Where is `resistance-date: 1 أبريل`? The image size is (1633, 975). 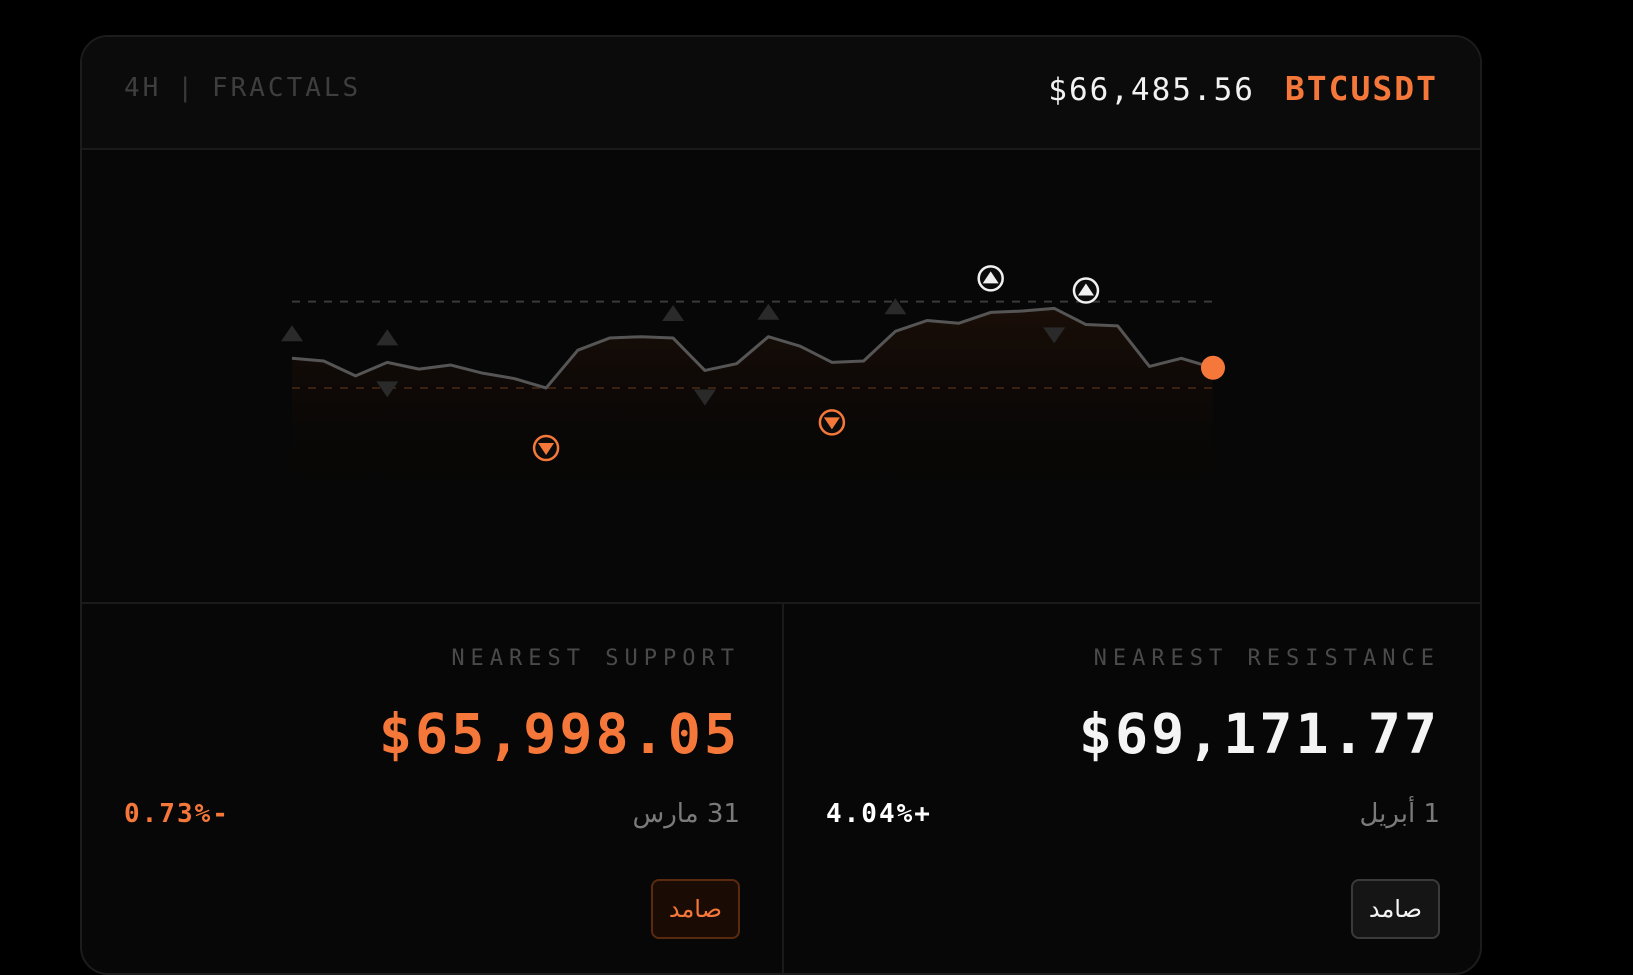
resistance-date: 1 أبريل is located at coordinates (1399, 814).